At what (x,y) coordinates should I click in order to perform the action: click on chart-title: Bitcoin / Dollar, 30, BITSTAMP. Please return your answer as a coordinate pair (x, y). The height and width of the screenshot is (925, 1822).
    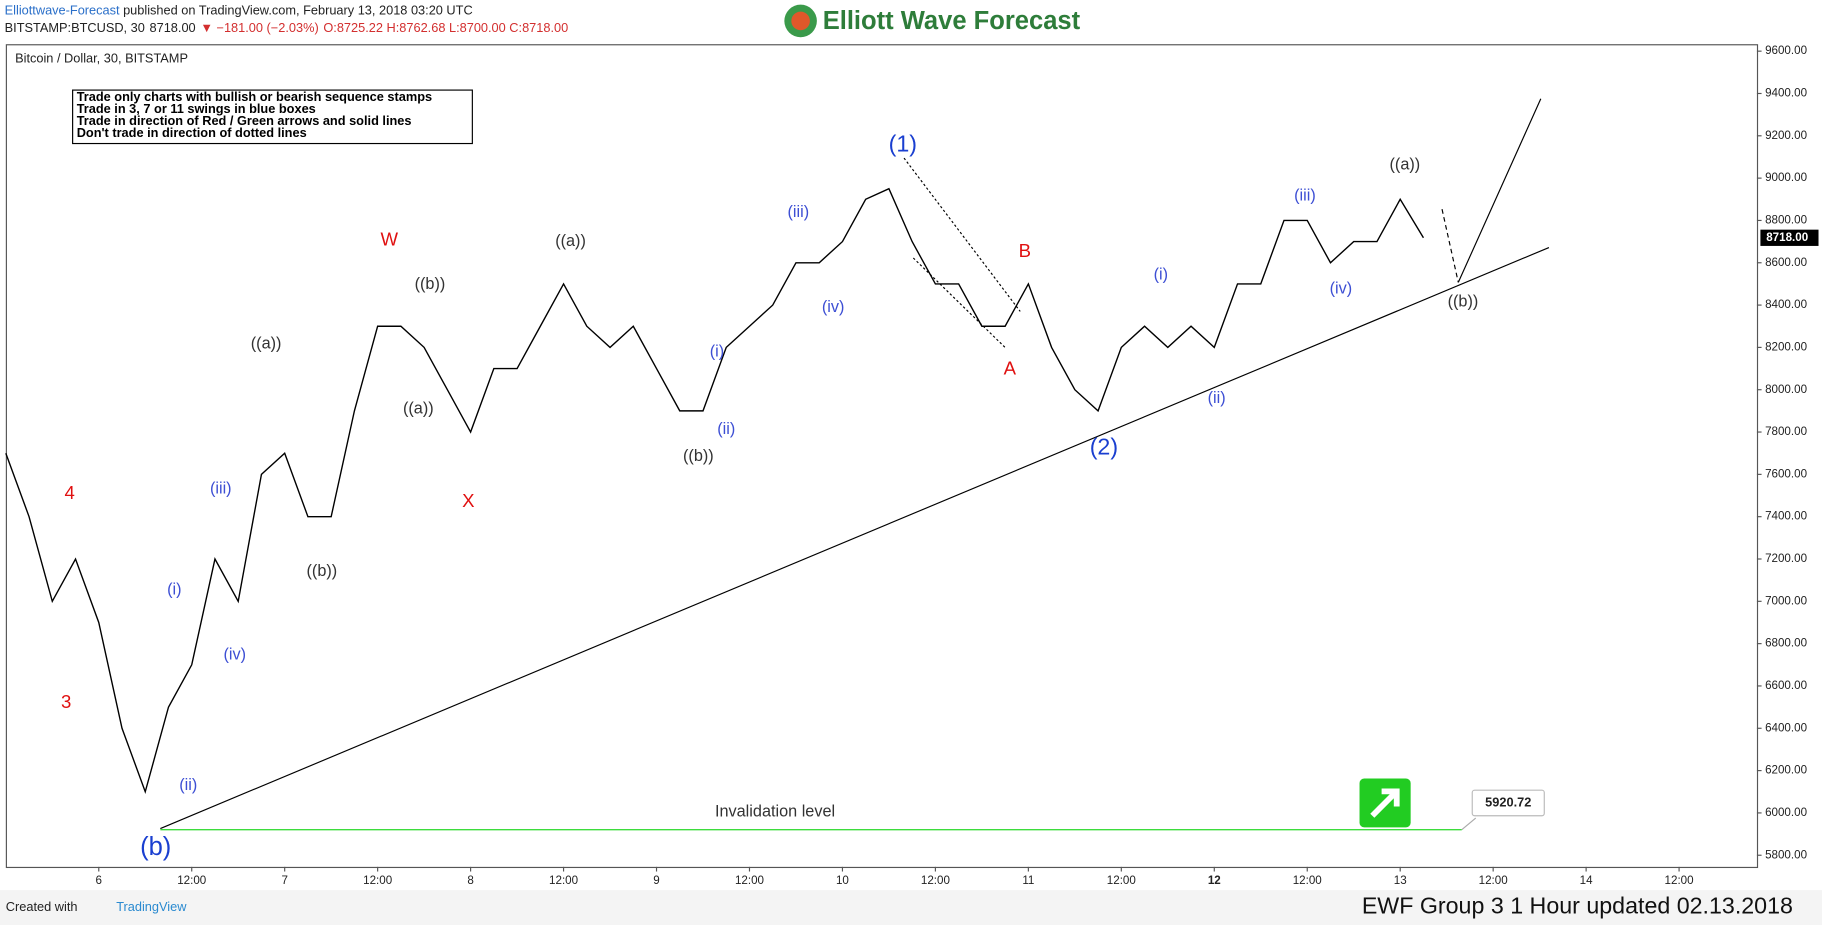
    Looking at the image, I should click on (101, 58).